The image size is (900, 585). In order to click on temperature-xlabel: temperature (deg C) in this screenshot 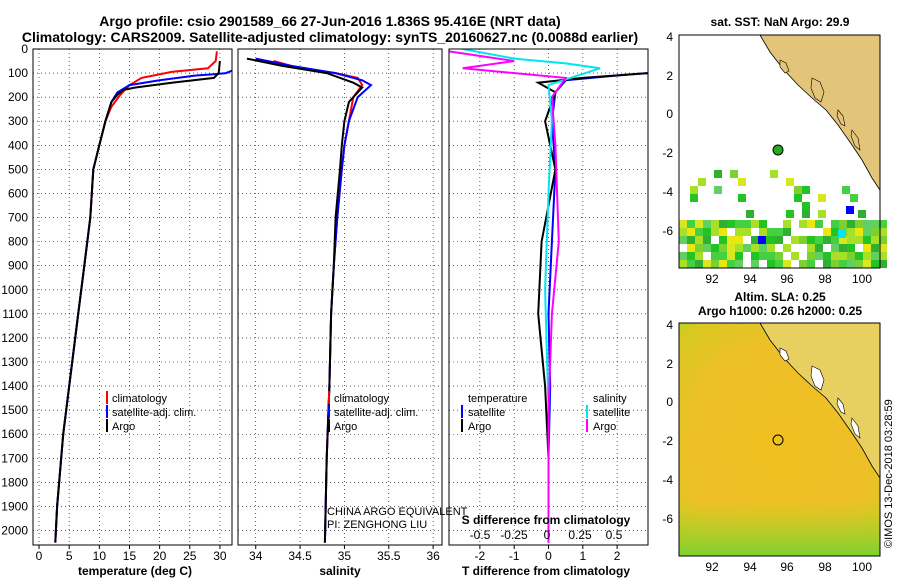, I will do `click(135, 571)`.